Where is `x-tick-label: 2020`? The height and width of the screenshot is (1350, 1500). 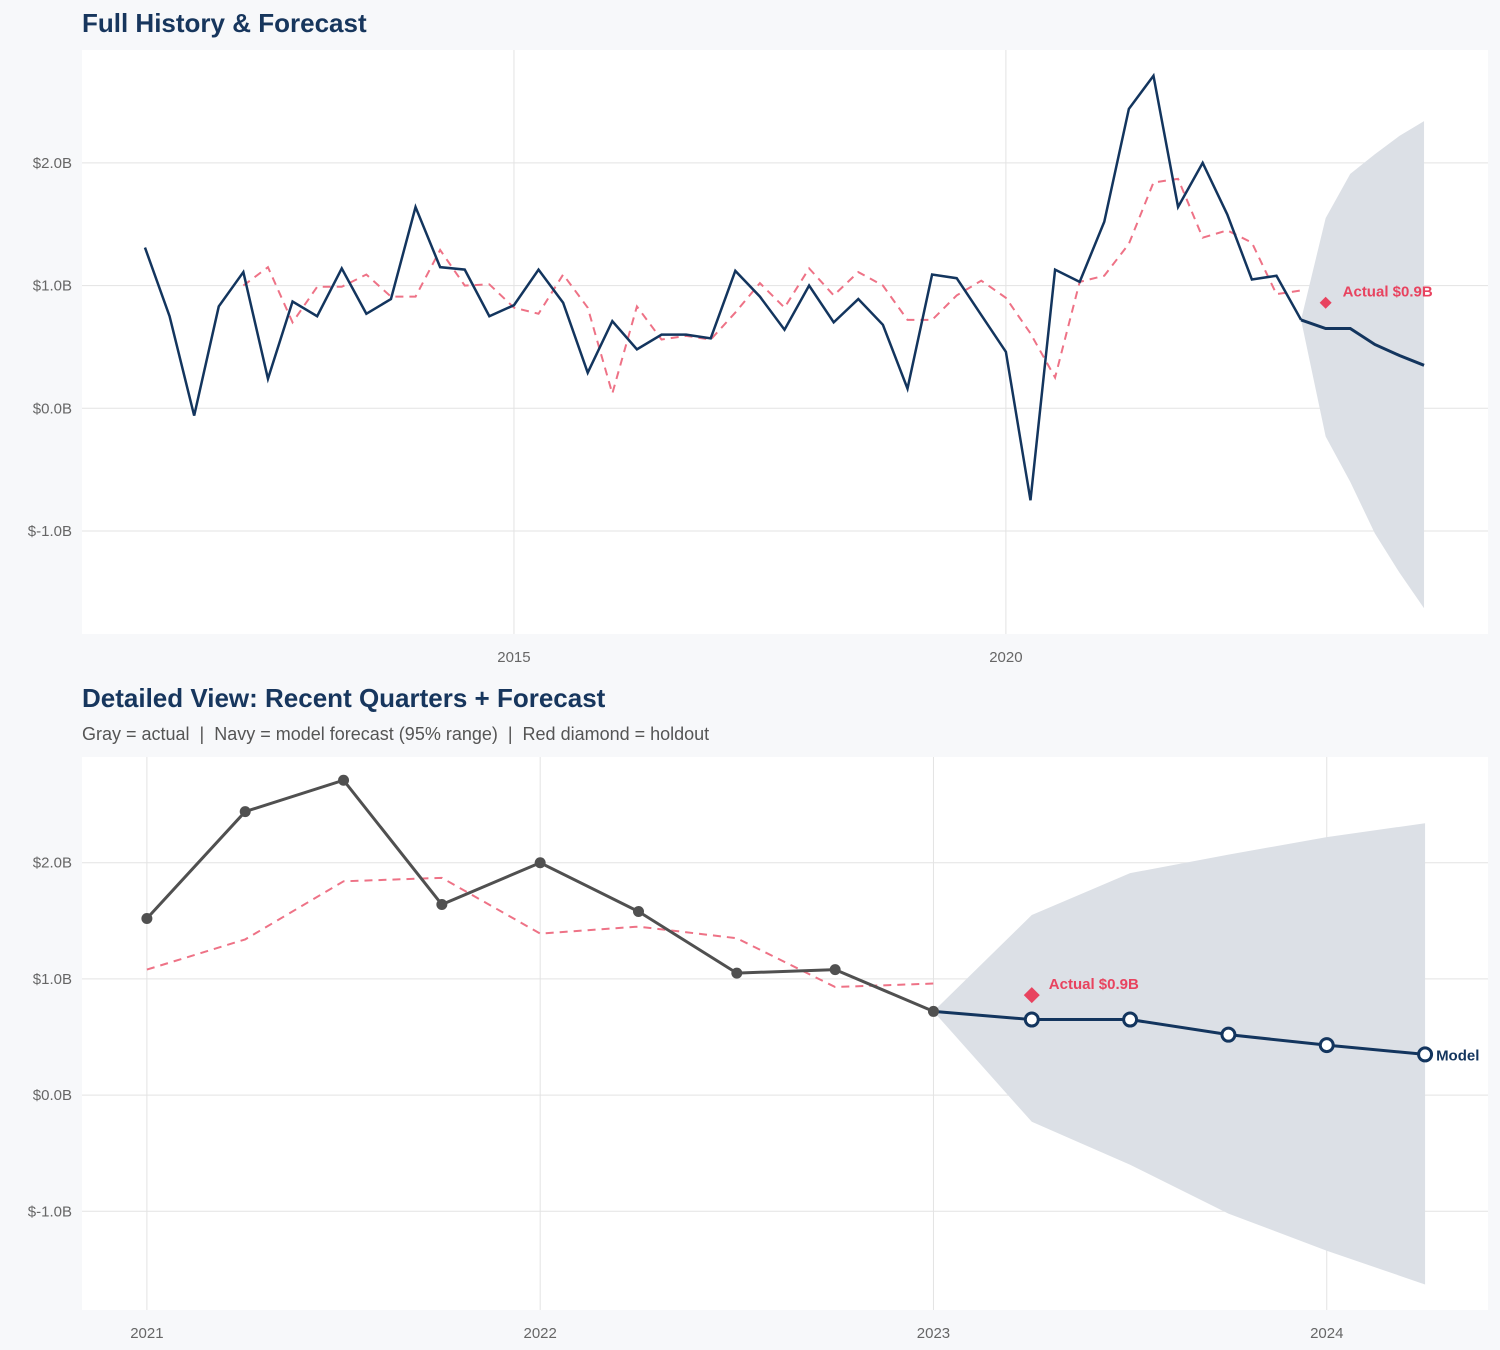
x-tick-label: 2020 is located at coordinates (1005, 657).